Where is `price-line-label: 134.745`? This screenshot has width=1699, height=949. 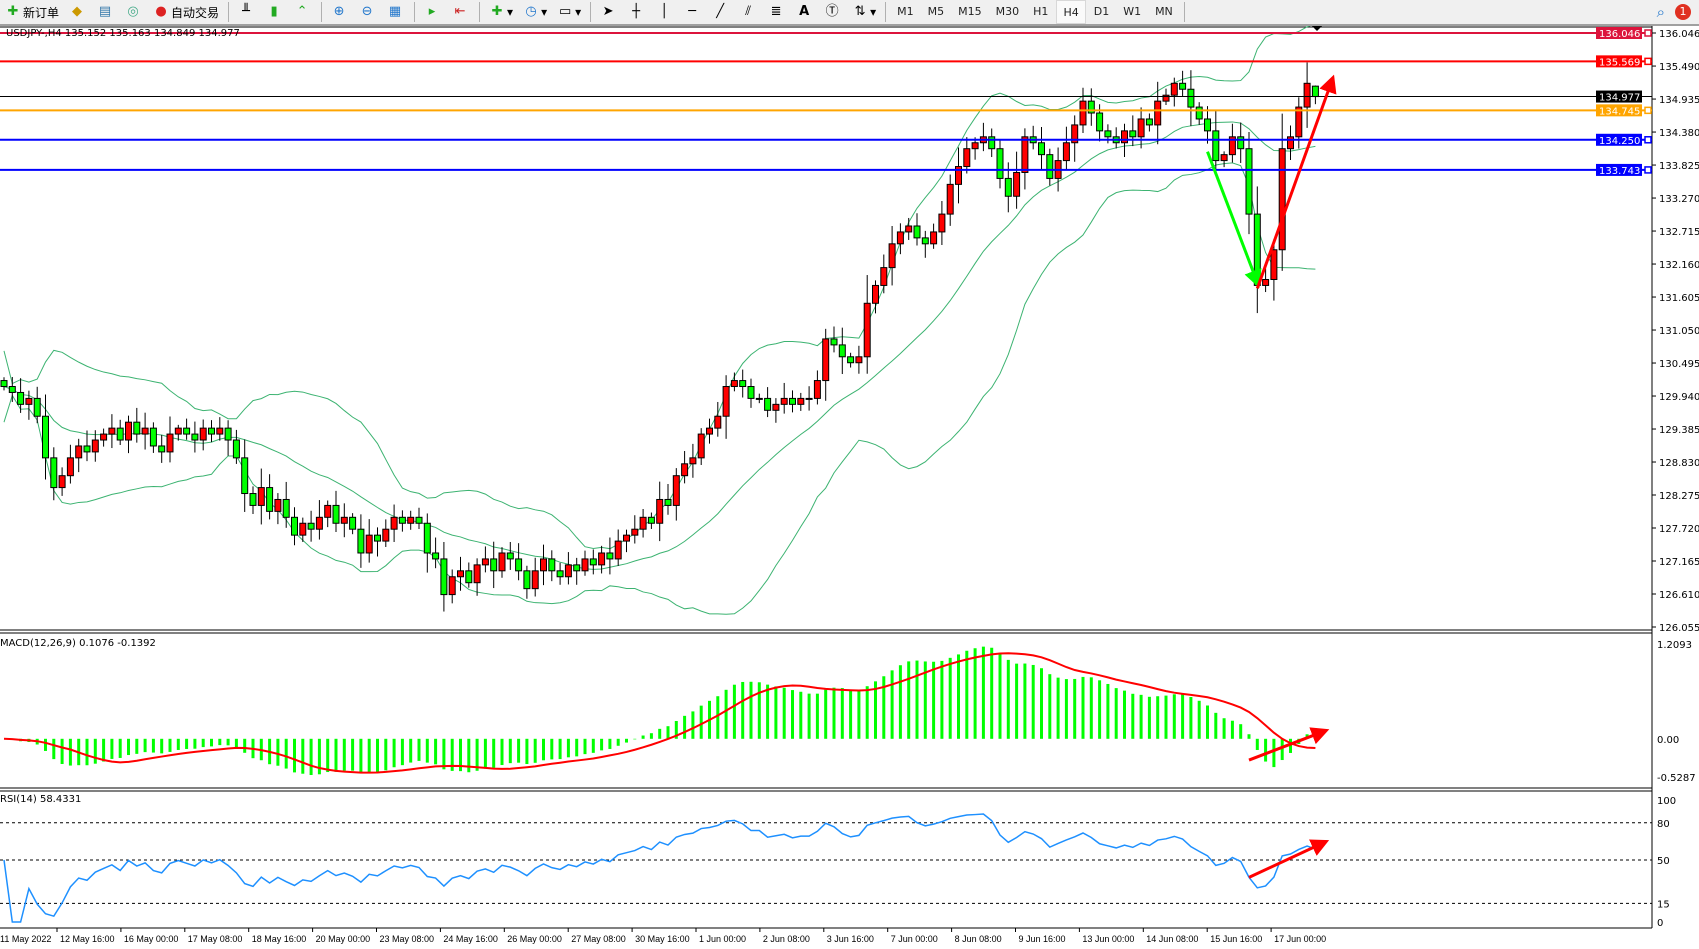 price-line-label: 134.745 is located at coordinates (1619, 111).